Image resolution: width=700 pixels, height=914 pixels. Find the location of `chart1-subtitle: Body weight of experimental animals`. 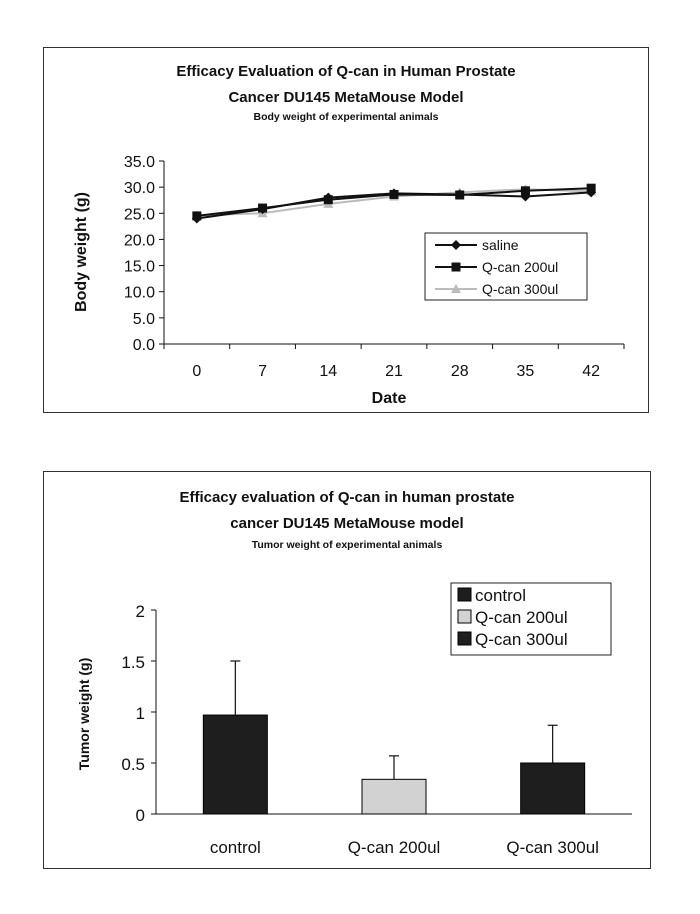

chart1-subtitle: Body weight of experimental animals is located at coordinates (346, 117).